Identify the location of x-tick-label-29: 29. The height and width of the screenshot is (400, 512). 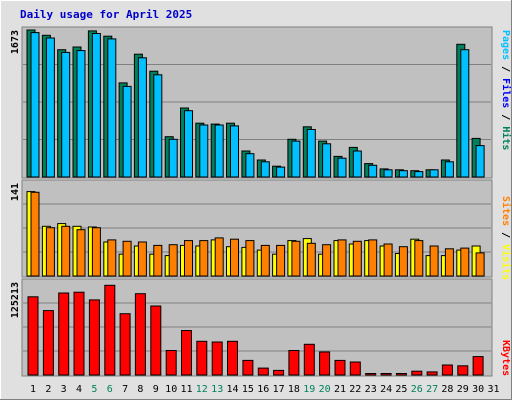
(463, 389).